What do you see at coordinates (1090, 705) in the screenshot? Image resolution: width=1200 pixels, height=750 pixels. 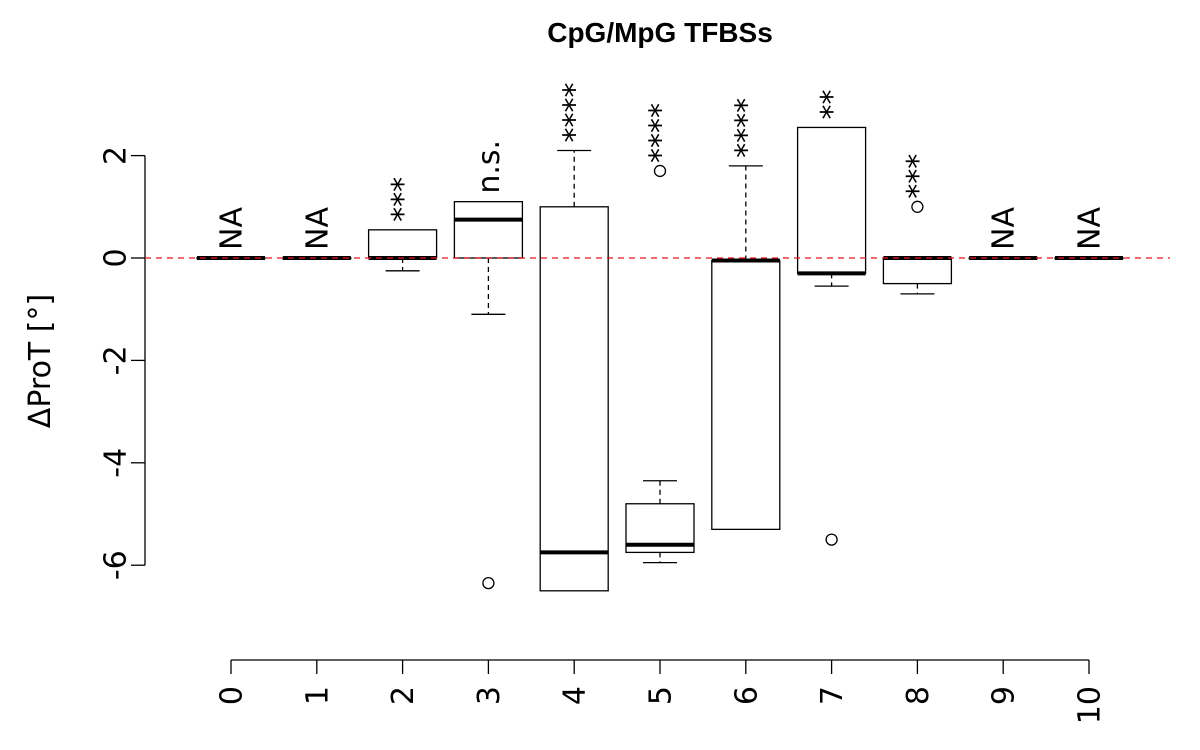 I see `x-tick-label: 10` at bounding box center [1090, 705].